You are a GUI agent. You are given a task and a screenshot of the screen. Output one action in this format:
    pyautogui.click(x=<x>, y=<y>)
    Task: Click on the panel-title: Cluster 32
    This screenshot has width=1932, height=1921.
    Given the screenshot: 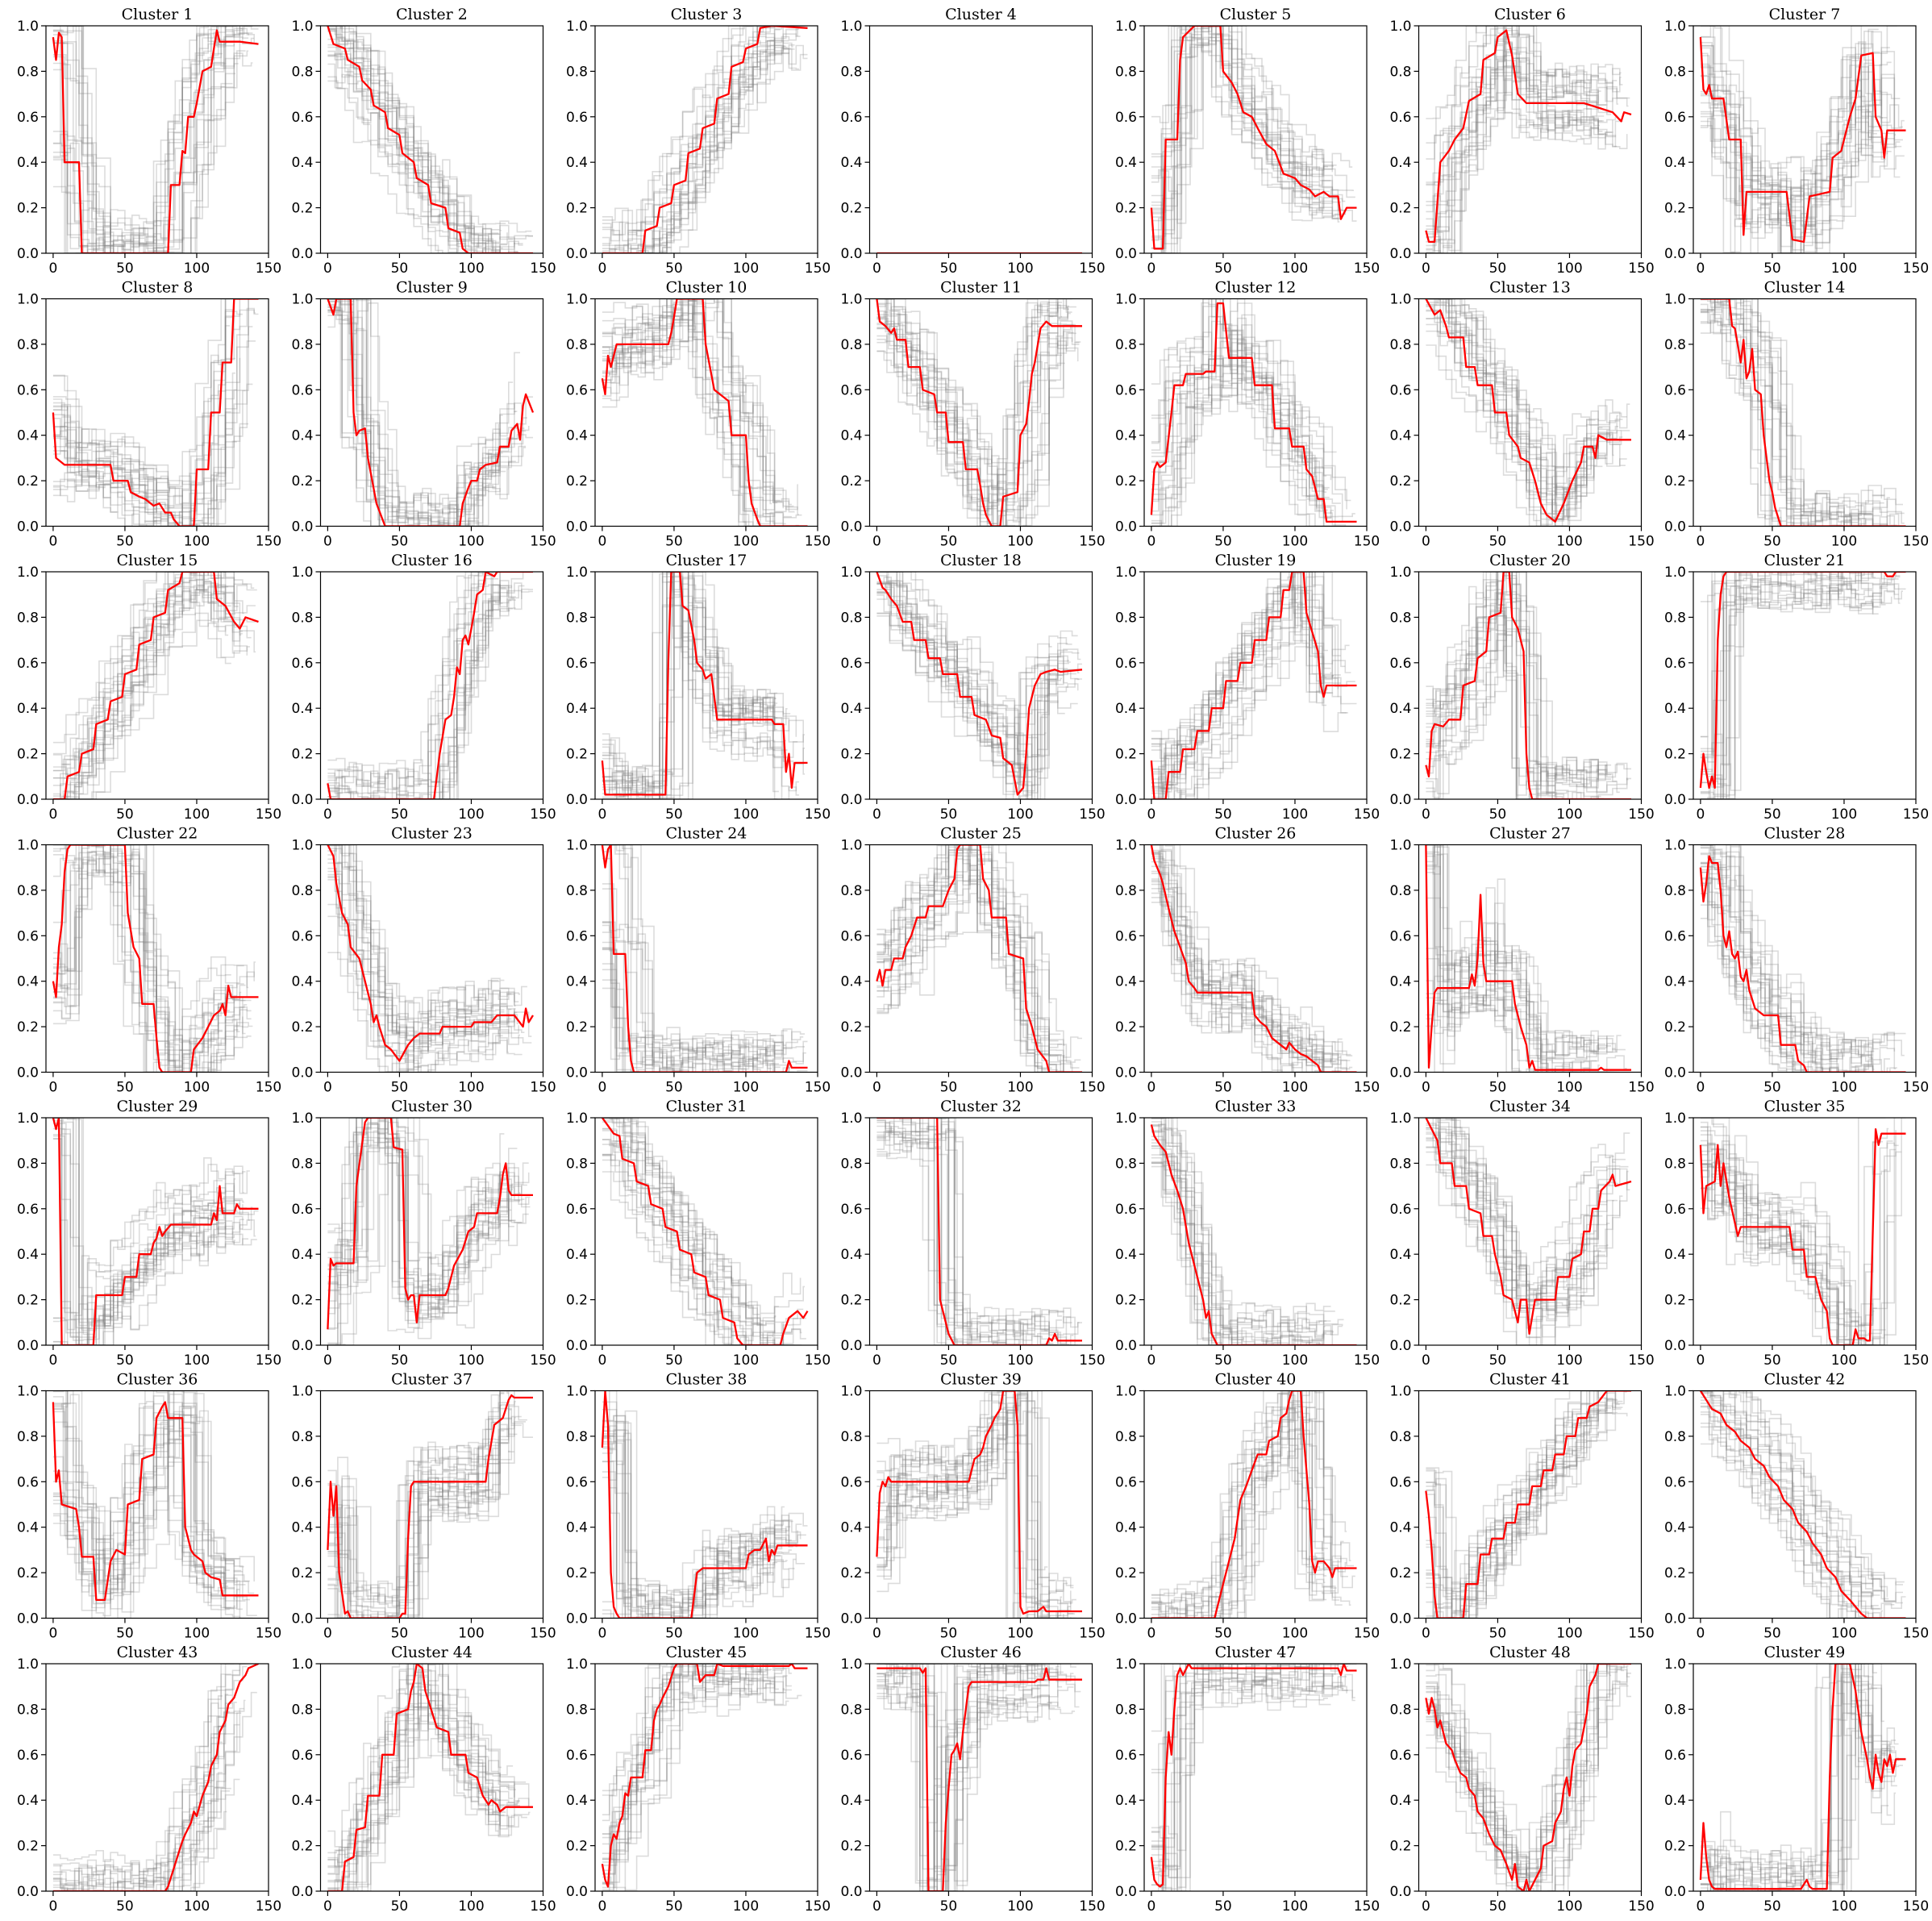 What is the action you would take?
    pyautogui.click(x=981, y=1106)
    